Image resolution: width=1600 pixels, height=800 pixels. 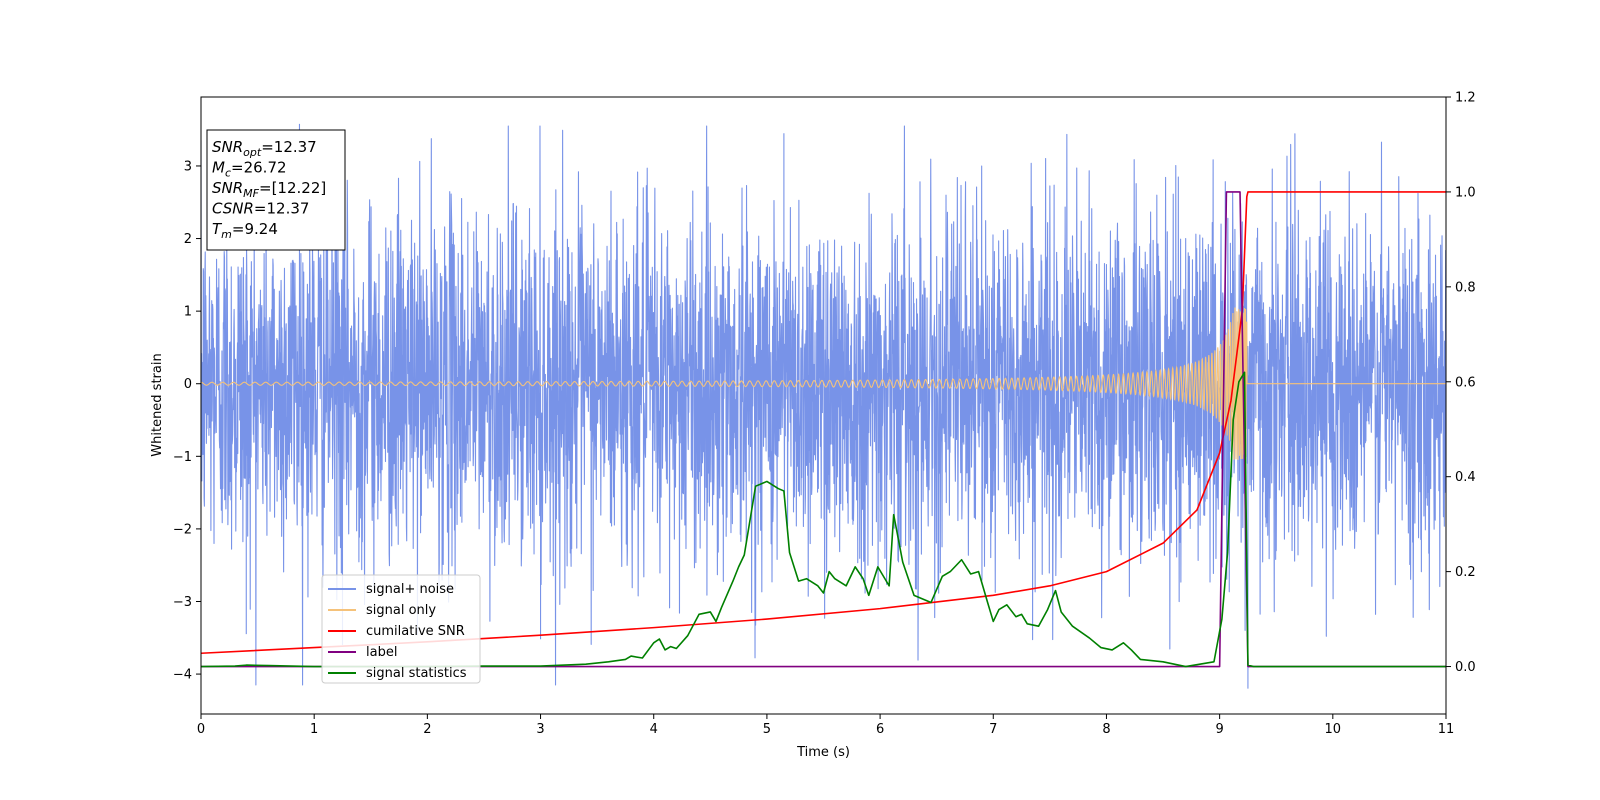 I want to click on y-tick-label: 0, so click(x=188, y=384).